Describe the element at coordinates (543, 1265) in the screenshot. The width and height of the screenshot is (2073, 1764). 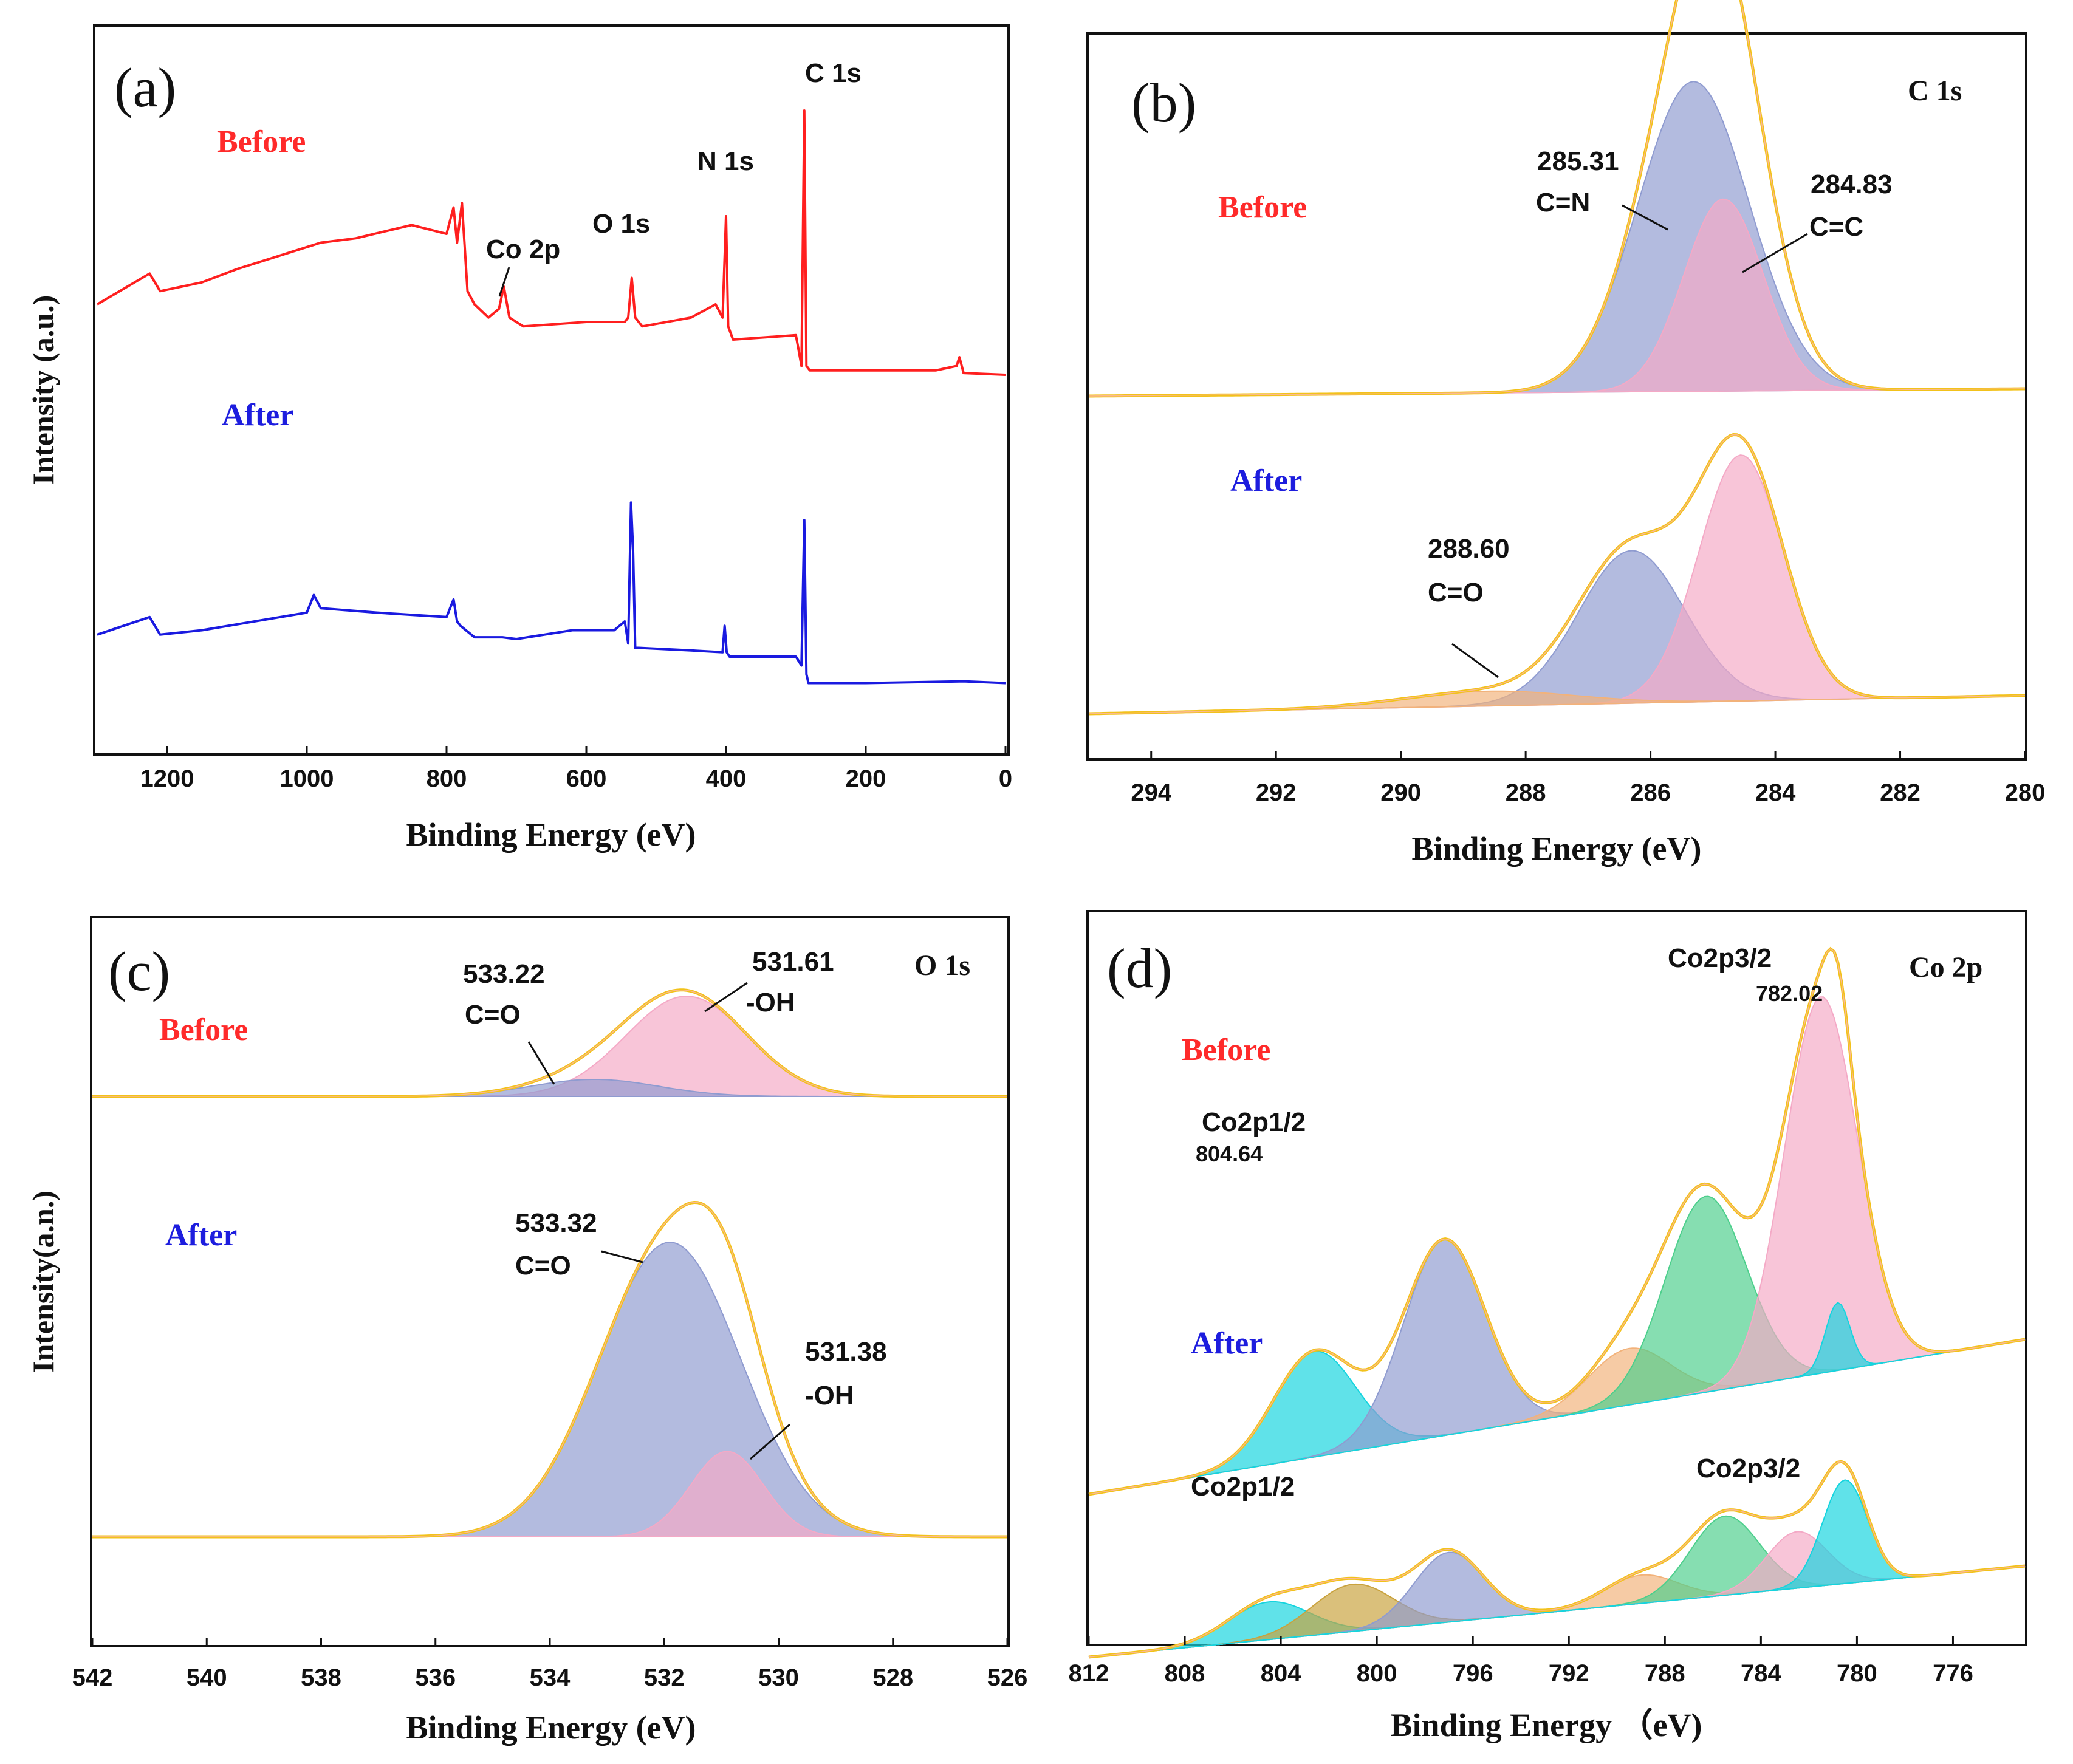
I see `panel-c-after-peak1-bond: C=O` at that location.